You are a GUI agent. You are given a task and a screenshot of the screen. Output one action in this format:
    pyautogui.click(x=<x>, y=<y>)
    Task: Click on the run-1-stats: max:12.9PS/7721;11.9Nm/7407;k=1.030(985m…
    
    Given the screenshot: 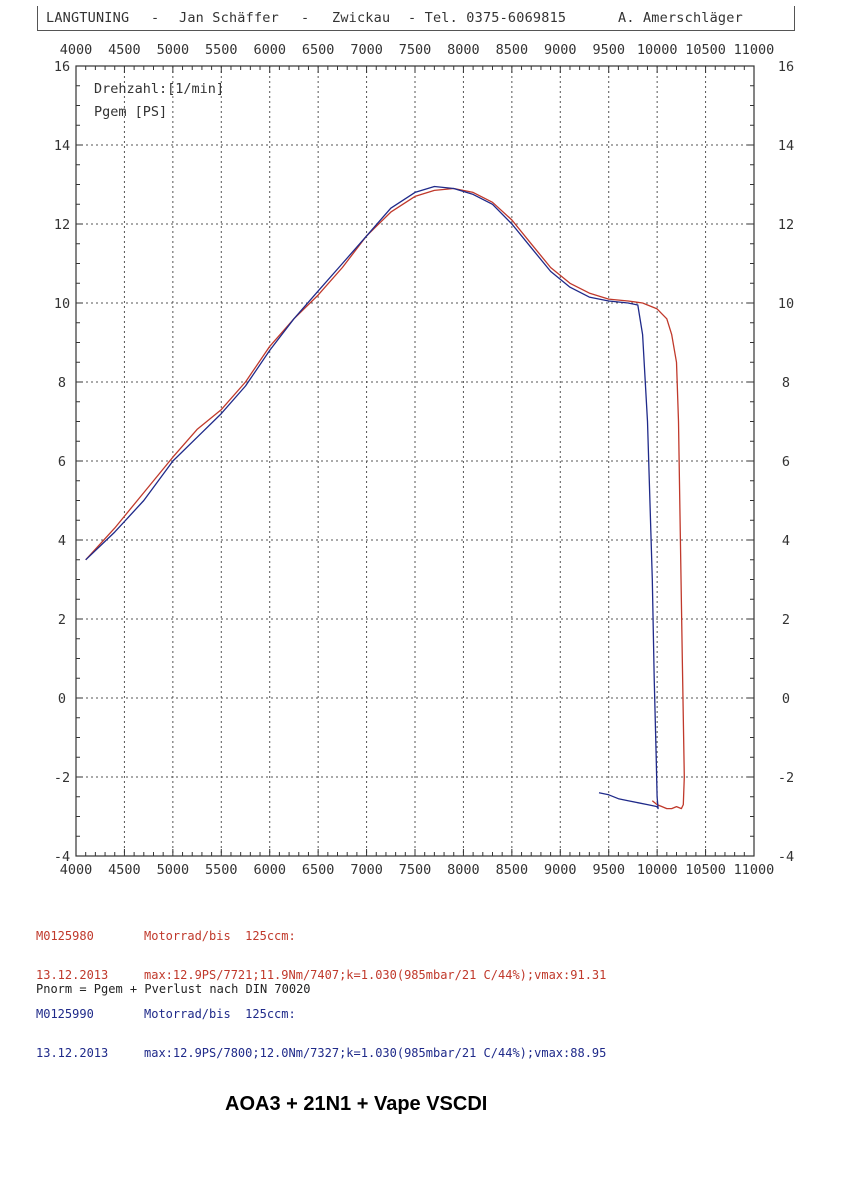 What is the action you would take?
    pyautogui.click(x=375, y=975)
    